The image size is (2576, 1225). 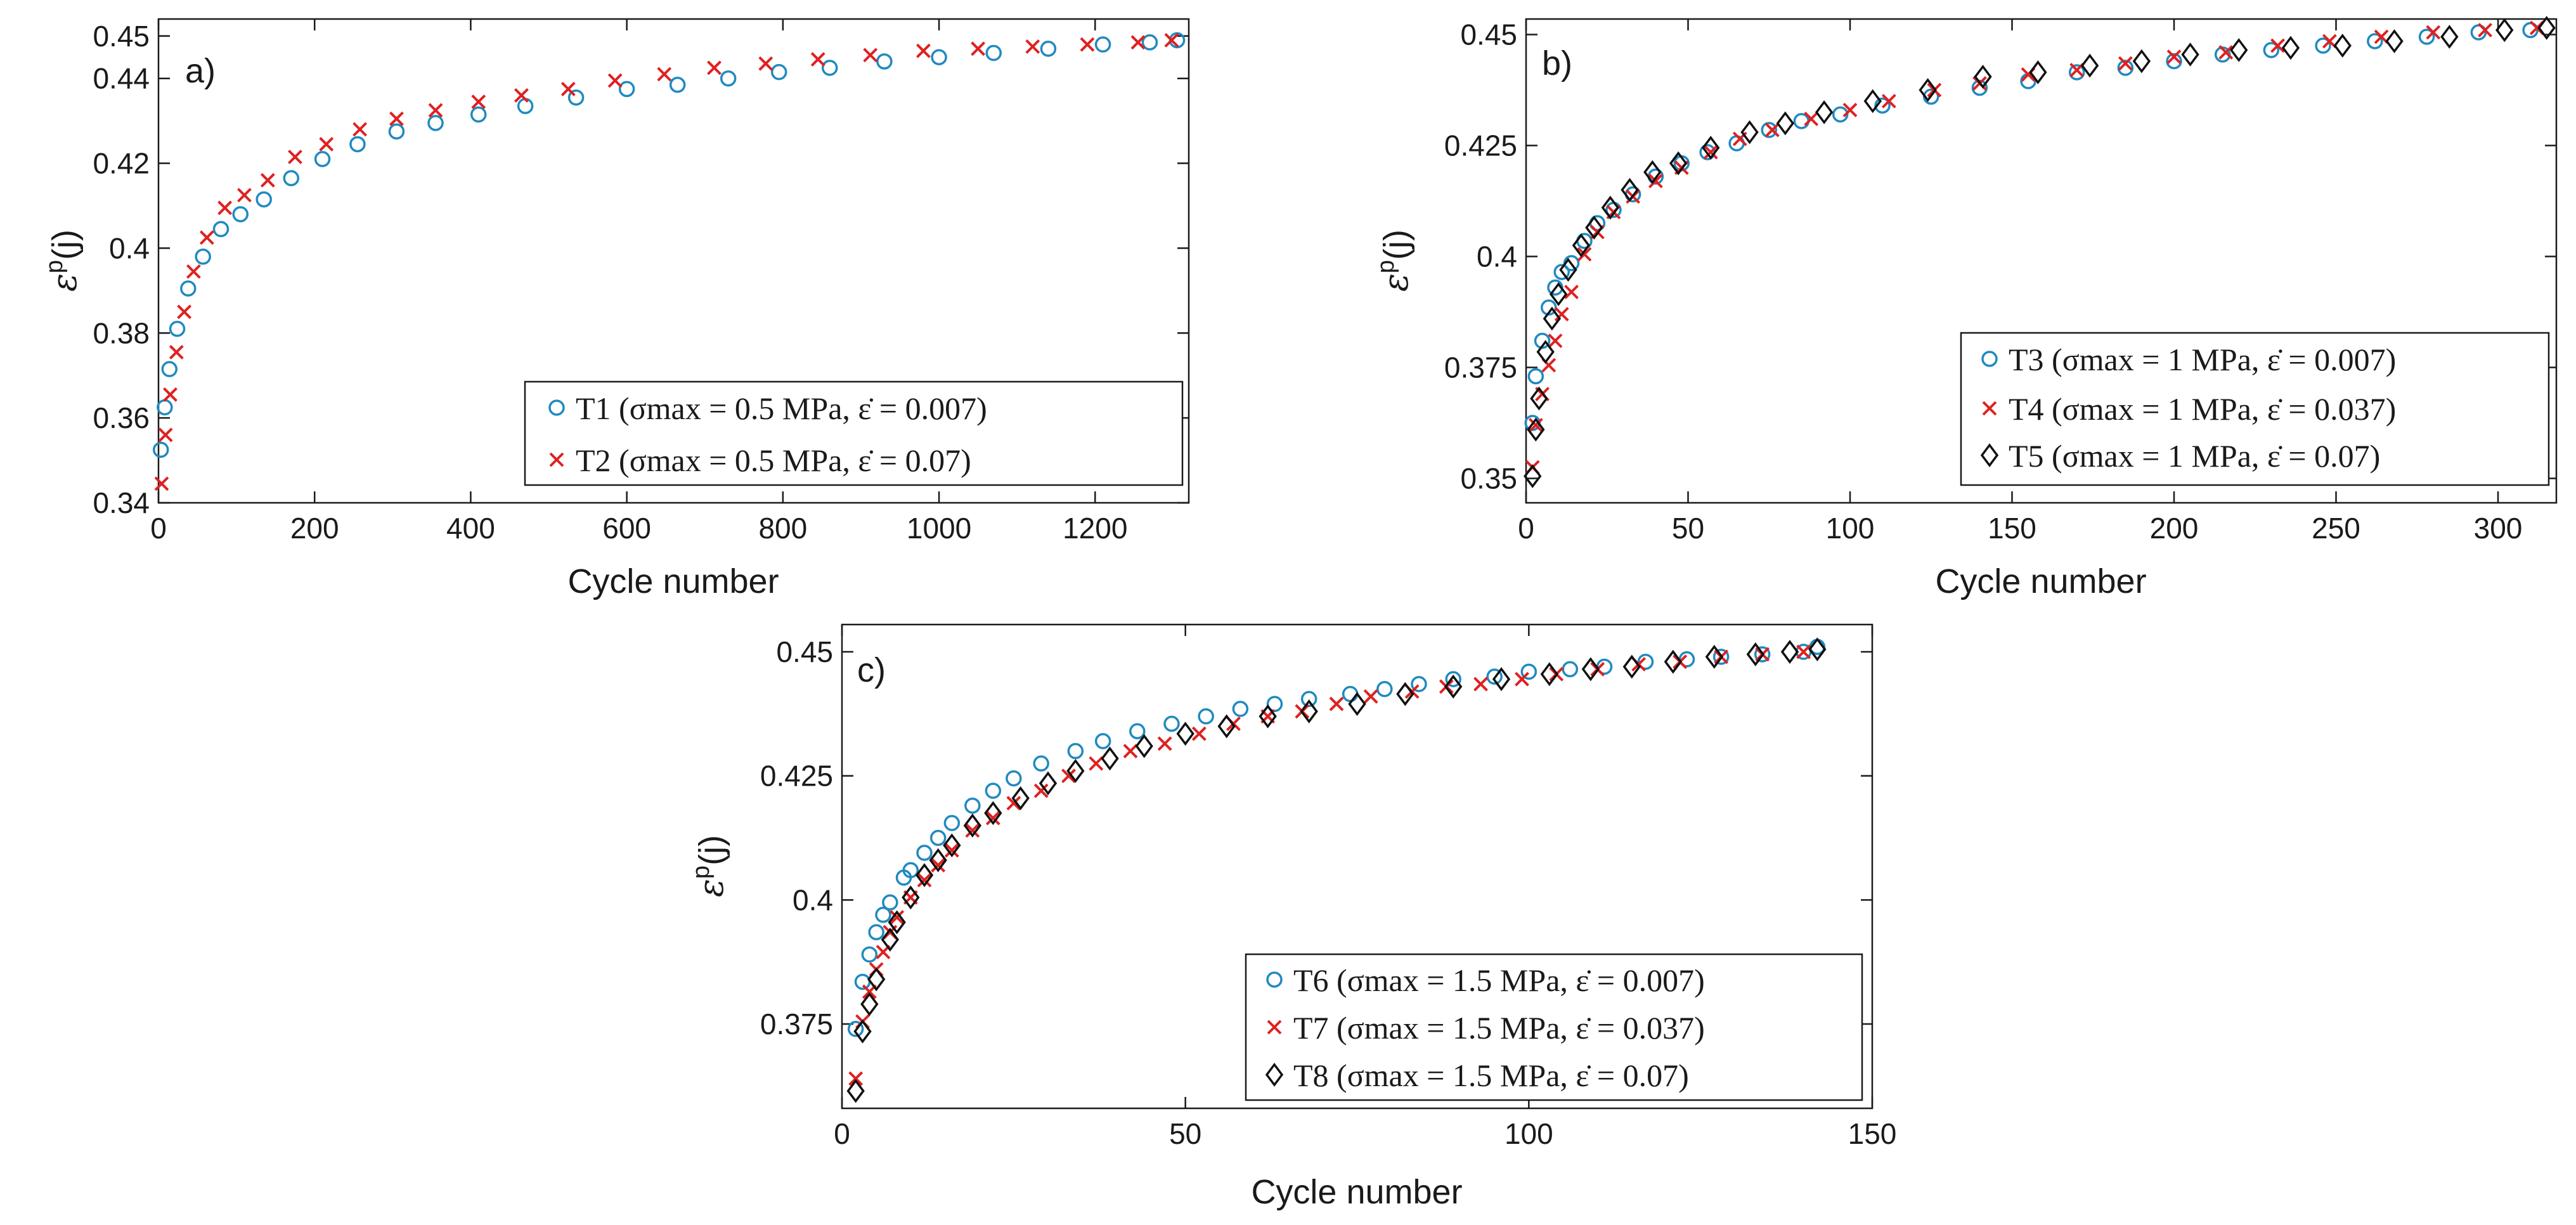 What do you see at coordinates (1488, 479) in the screenshot?
I see `y-tick-label: 0.35` at bounding box center [1488, 479].